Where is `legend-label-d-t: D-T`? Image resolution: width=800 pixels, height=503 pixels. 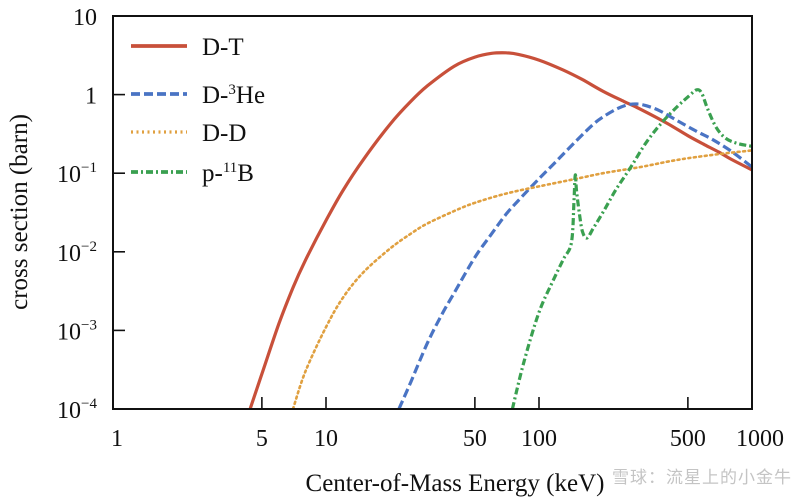
legend-label-d-t: D-T is located at coordinates (223, 47).